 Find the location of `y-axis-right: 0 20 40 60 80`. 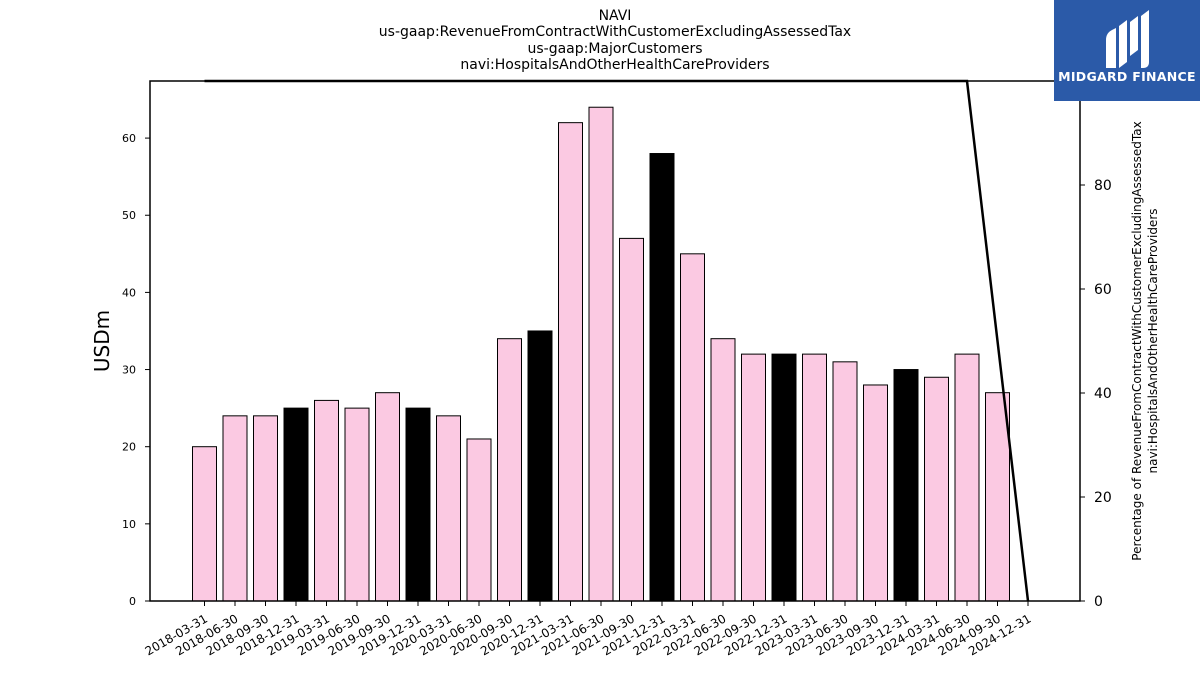

y-axis-right: 0 20 40 60 80 is located at coordinates (1096, 394).